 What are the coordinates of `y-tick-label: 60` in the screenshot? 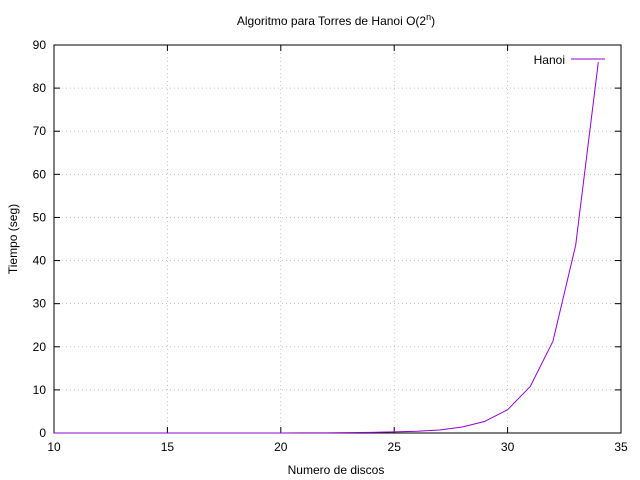 It's located at (40, 174).